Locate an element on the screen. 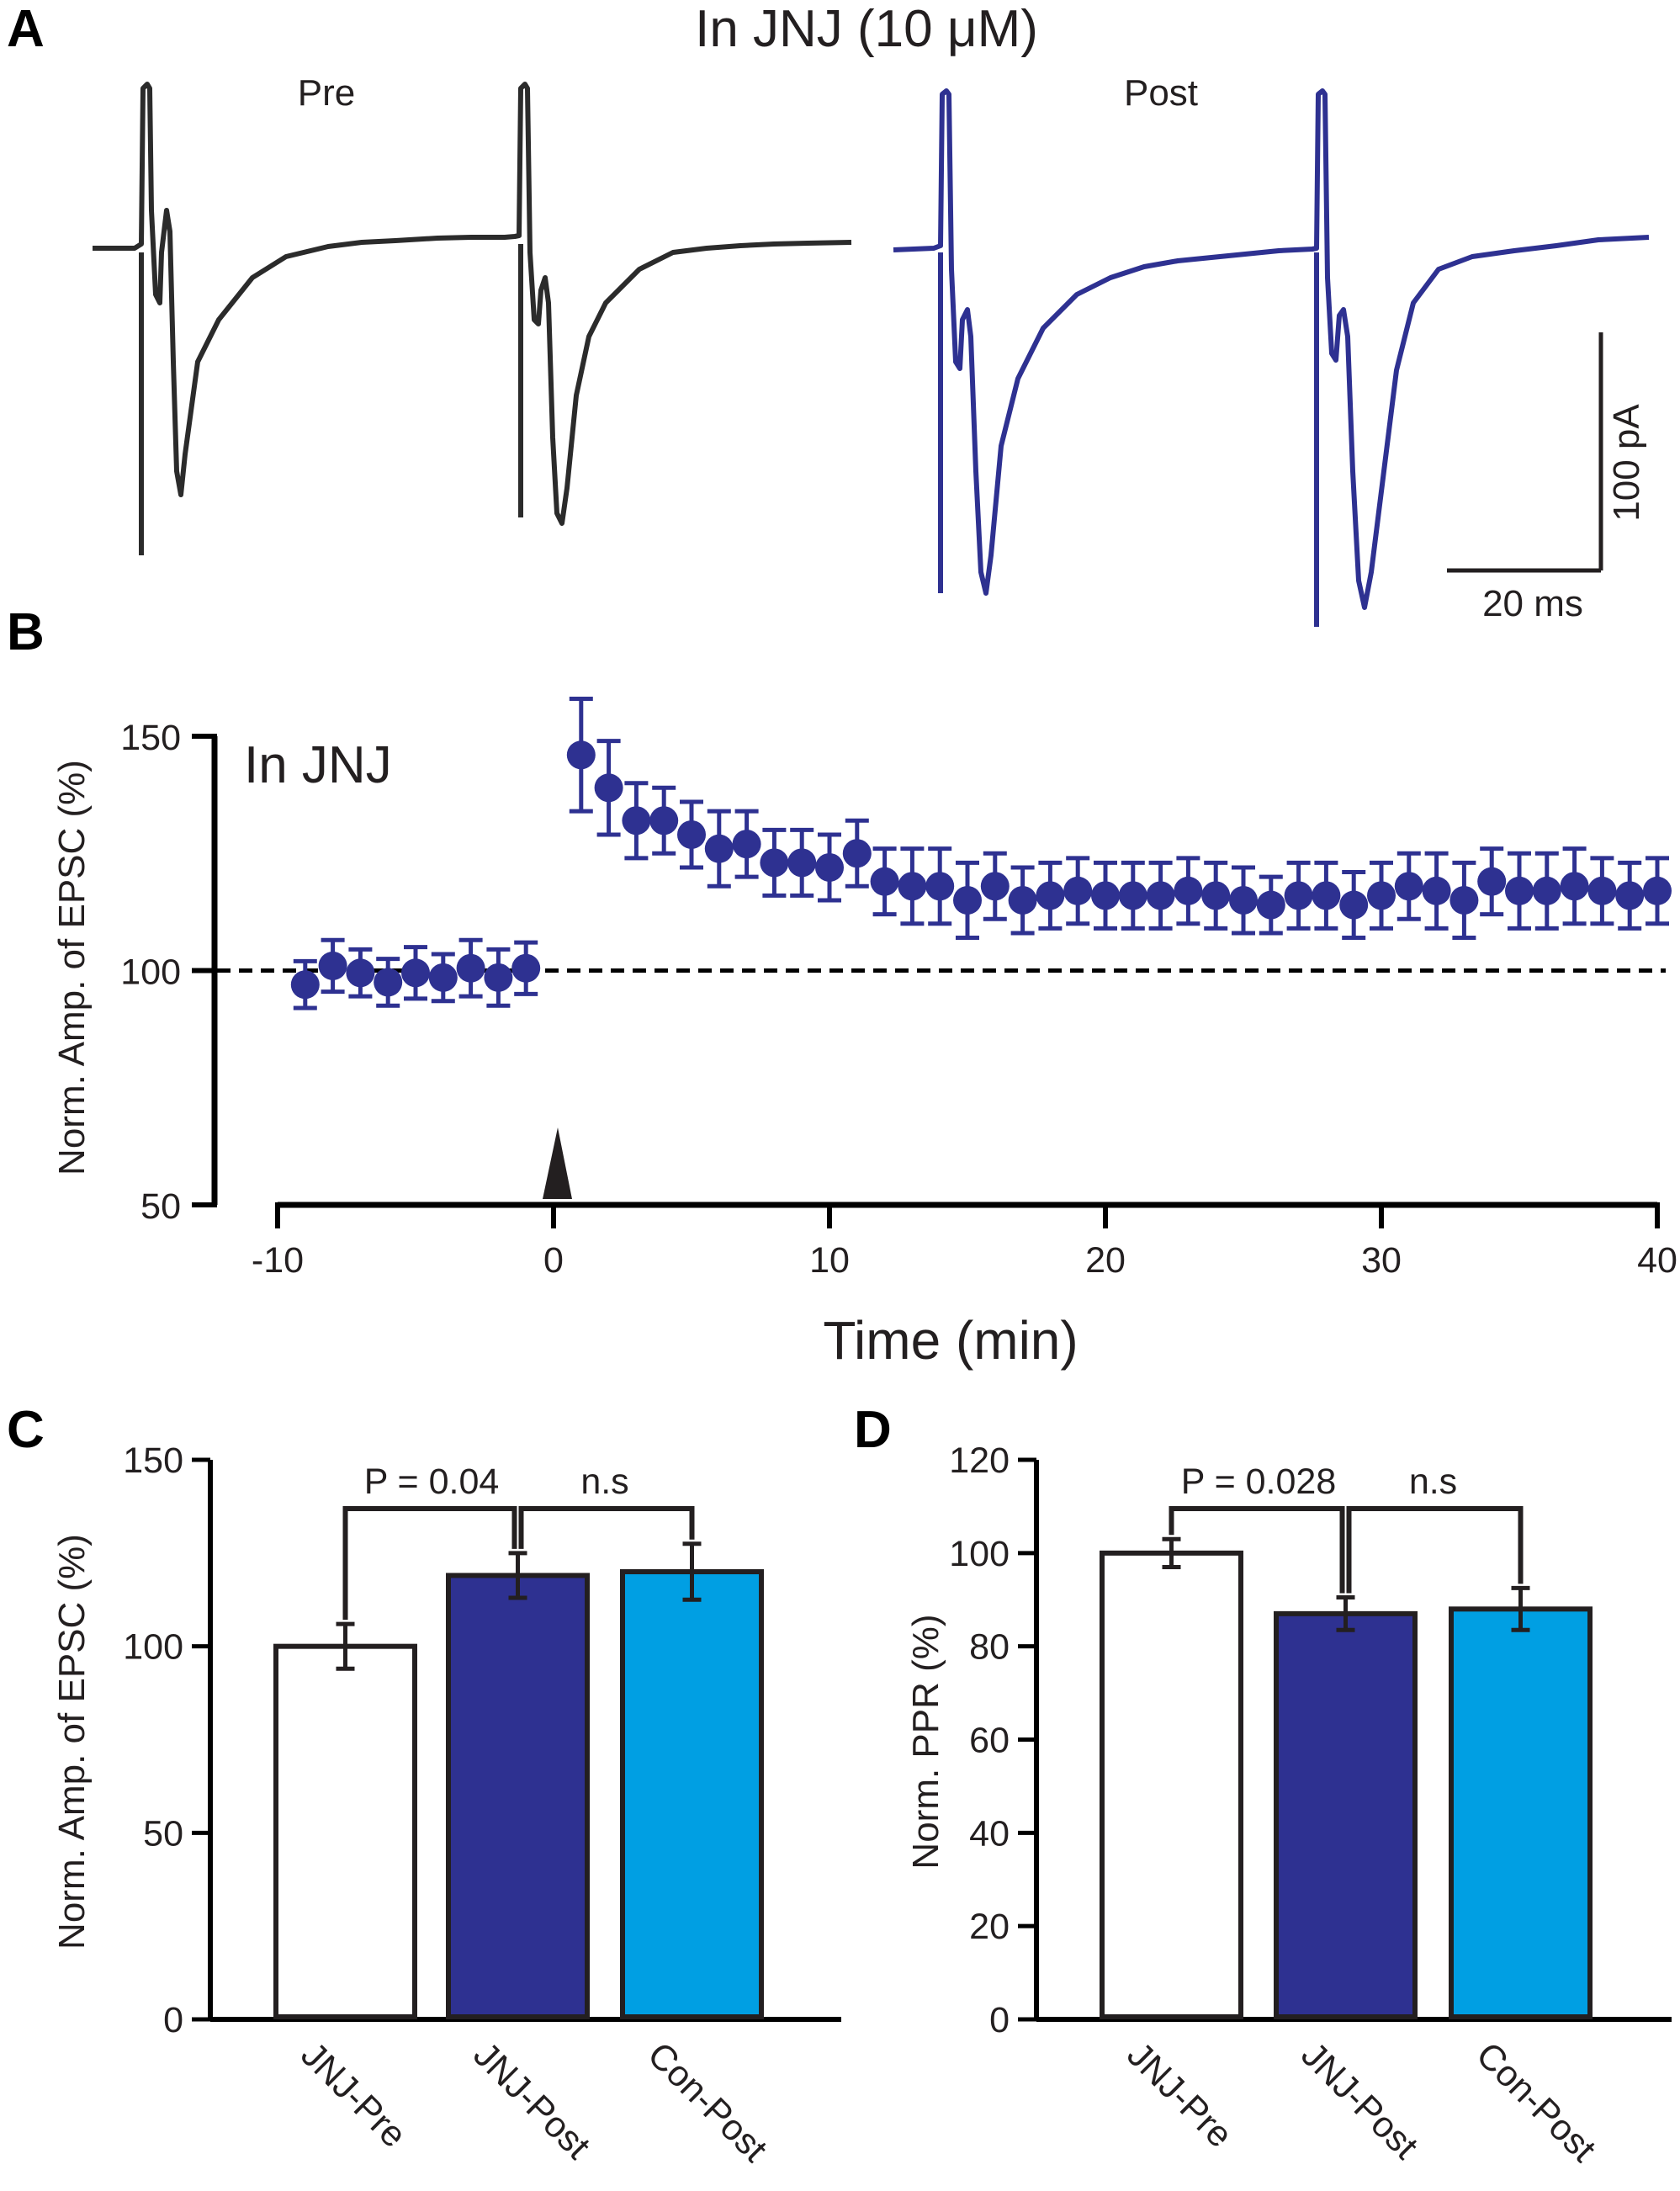 The image size is (1680, 2191). y-tick-label: 0 is located at coordinates (173, 2020).